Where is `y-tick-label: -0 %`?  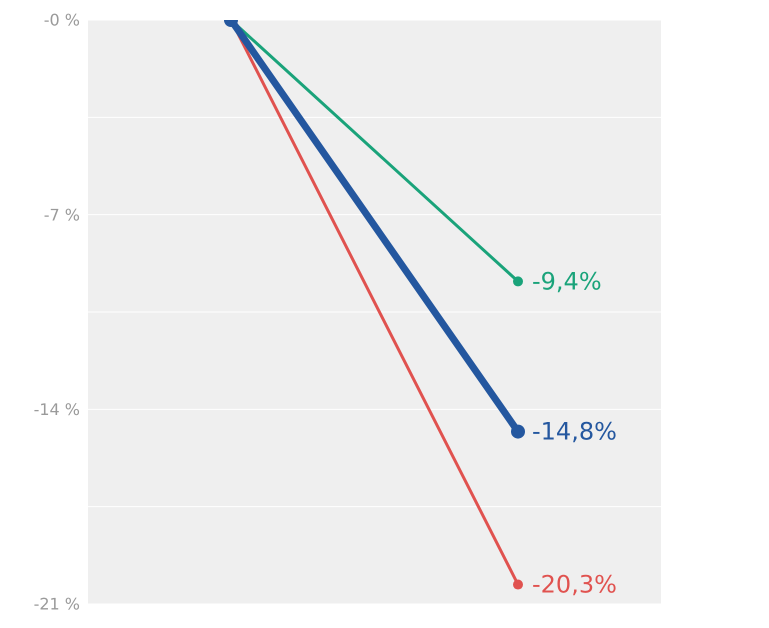 y-tick-label: -0 % is located at coordinates (62, 20).